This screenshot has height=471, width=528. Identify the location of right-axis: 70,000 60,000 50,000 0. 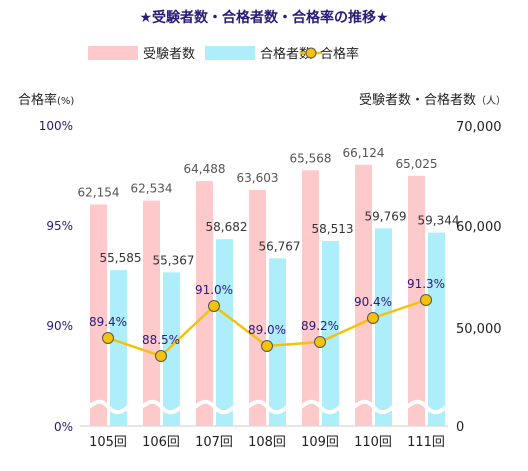
(479, 277).